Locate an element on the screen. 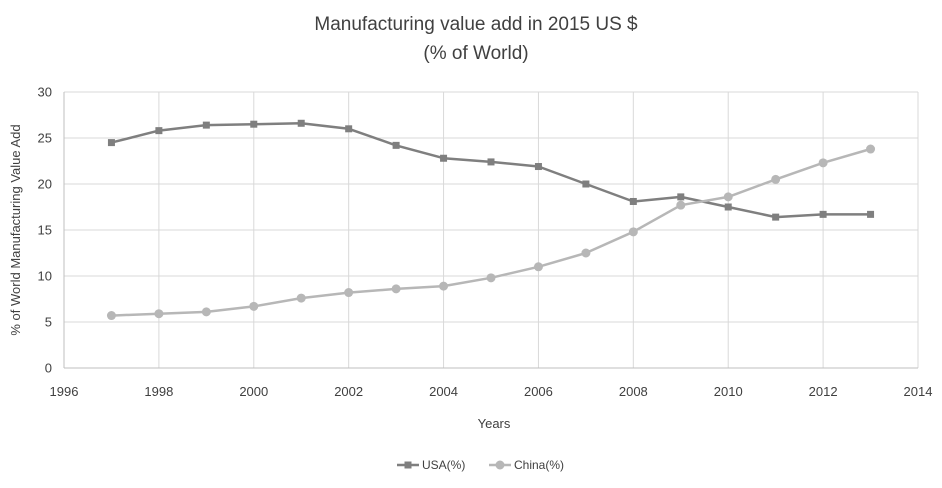 This screenshot has width=942, height=488. x-tick-label: 2006 is located at coordinates (538, 391).